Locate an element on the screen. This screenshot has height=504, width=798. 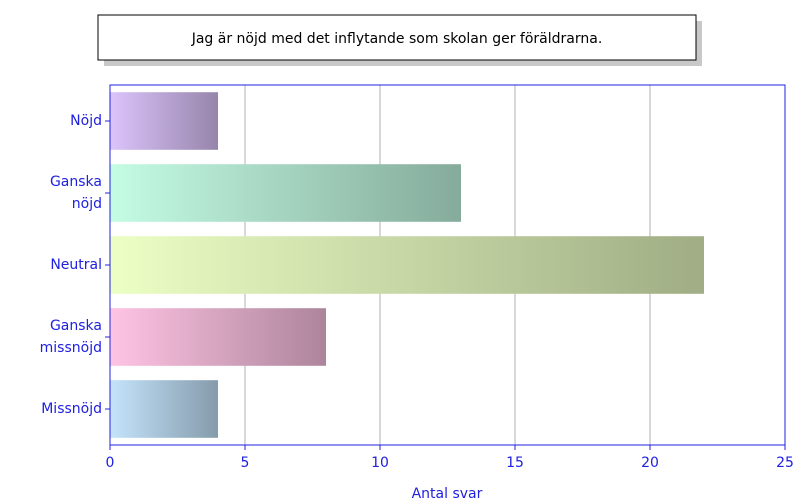
y-tick-label: Neutral is located at coordinates (76, 265).